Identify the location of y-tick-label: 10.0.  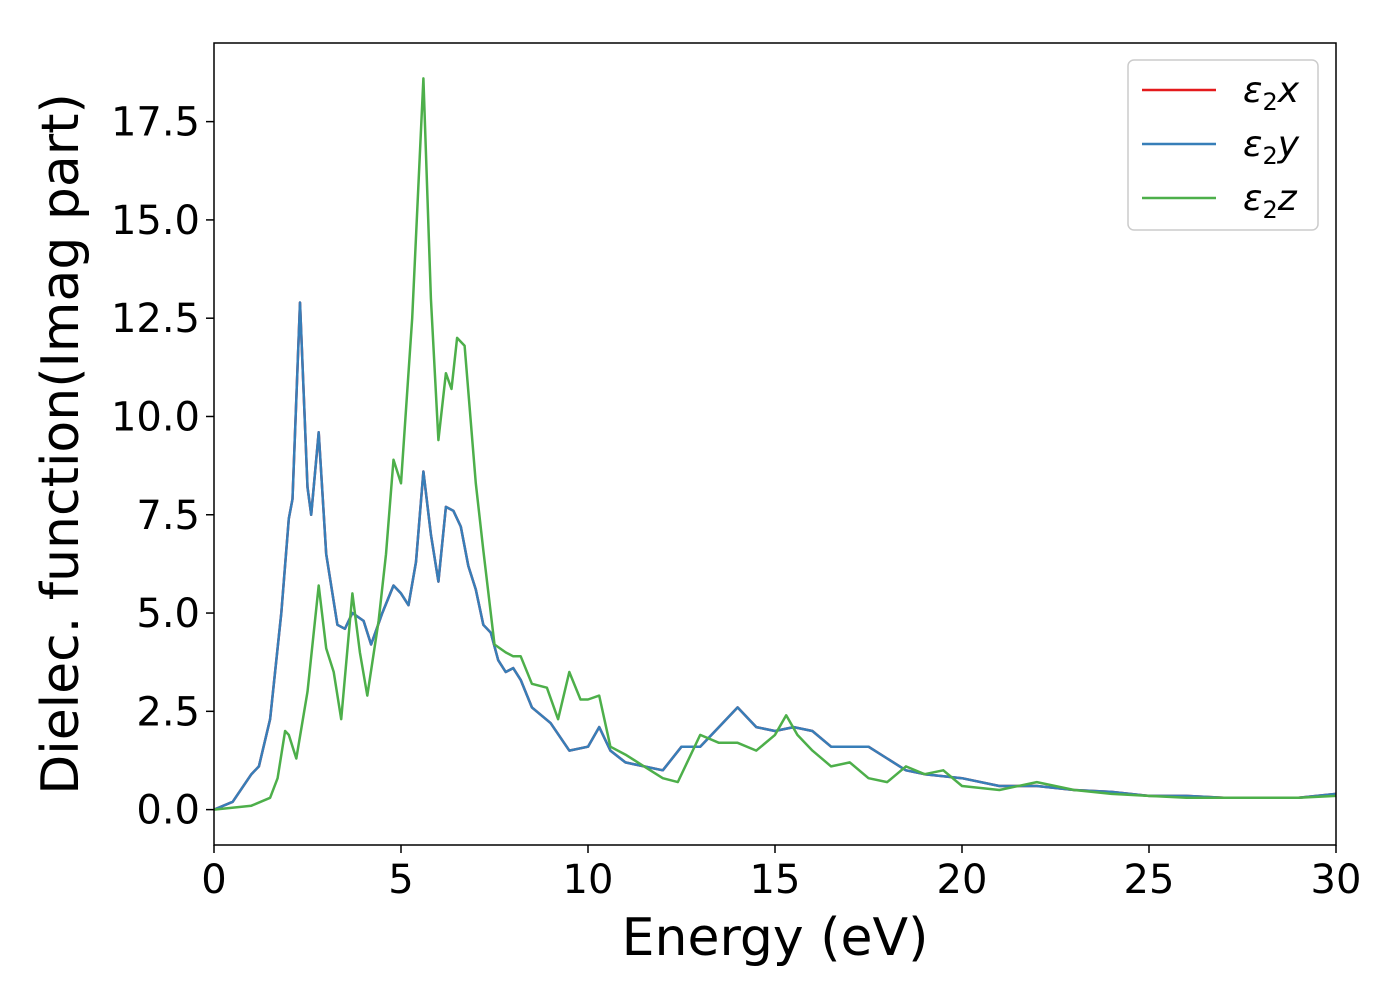
(155, 417).